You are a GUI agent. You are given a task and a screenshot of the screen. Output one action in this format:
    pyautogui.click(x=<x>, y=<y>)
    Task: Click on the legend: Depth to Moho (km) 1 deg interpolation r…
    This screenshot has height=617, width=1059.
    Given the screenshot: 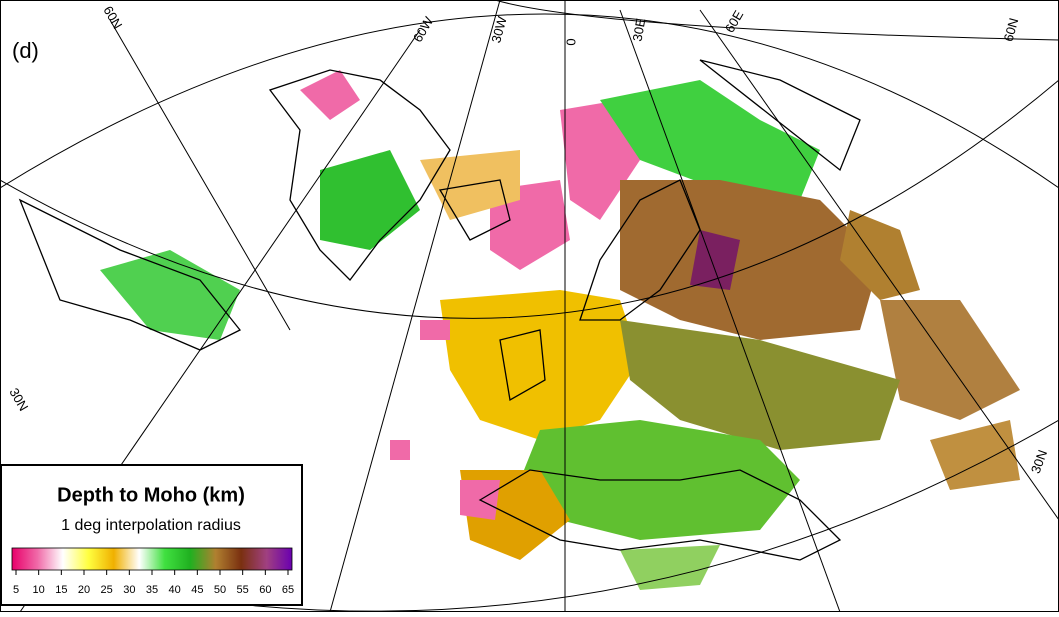 What is the action you would take?
    pyautogui.click(x=151, y=535)
    